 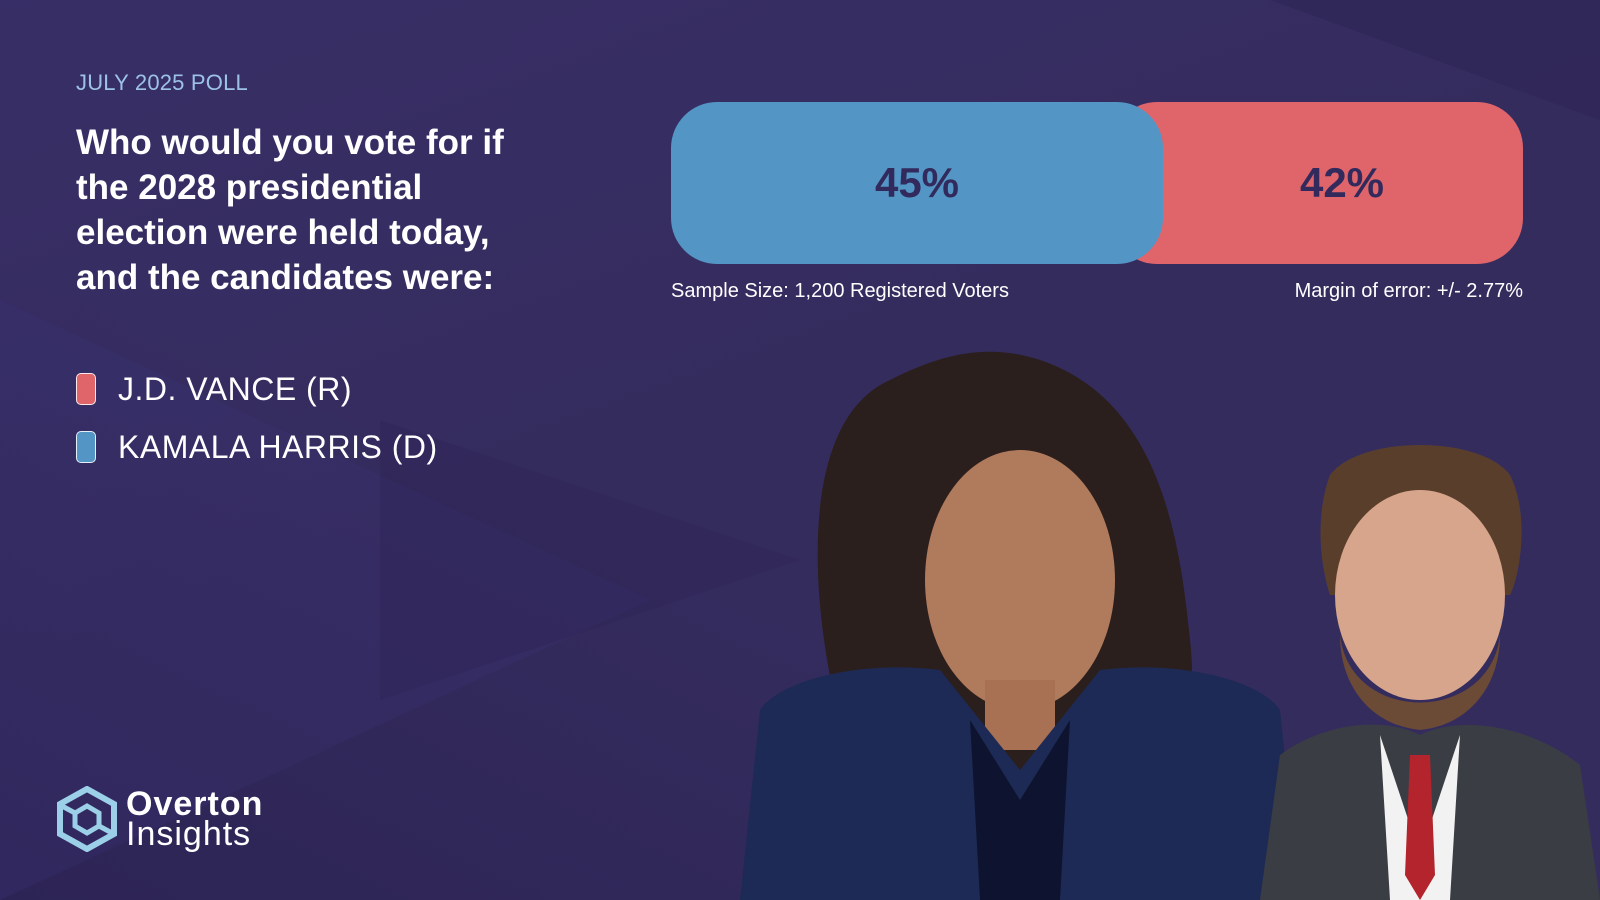 I want to click on harris-percentage: 45%, so click(x=917, y=182).